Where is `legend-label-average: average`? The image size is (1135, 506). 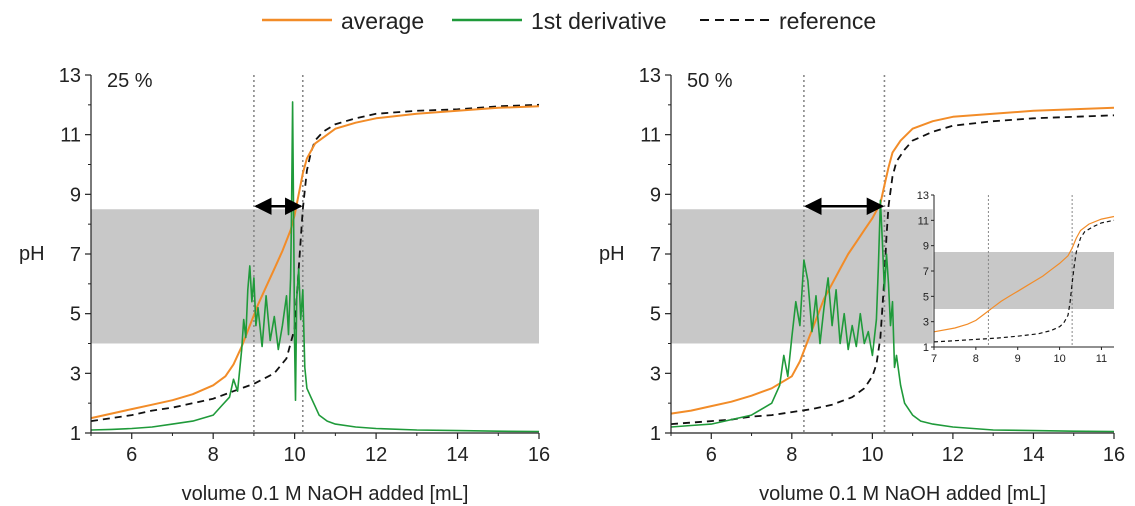
legend-label-average: average is located at coordinates (382, 21).